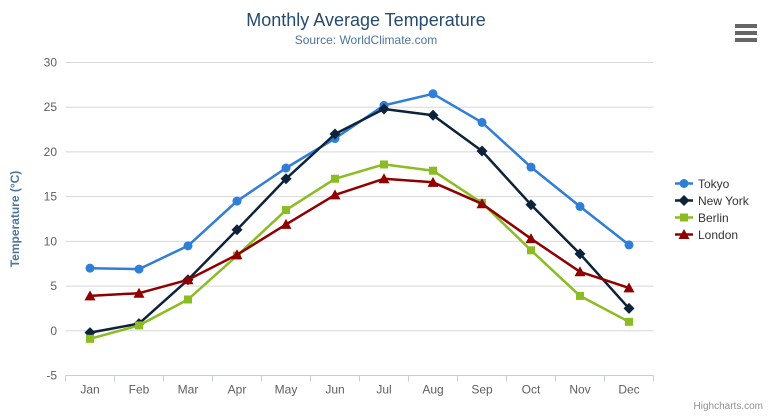  I want to click on x-axis-label: May, so click(286, 390).